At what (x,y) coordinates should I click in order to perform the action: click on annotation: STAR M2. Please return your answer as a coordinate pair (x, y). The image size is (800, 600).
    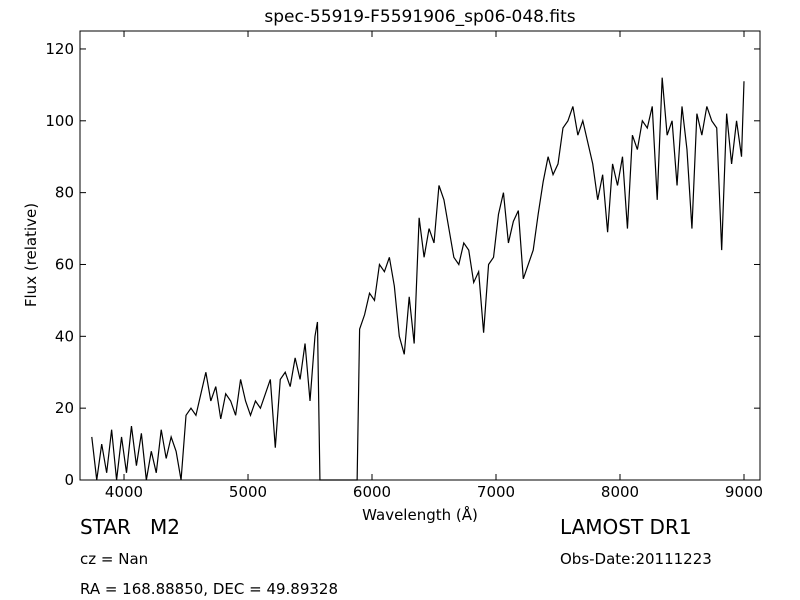
    Looking at the image, I should click on (130, 527).